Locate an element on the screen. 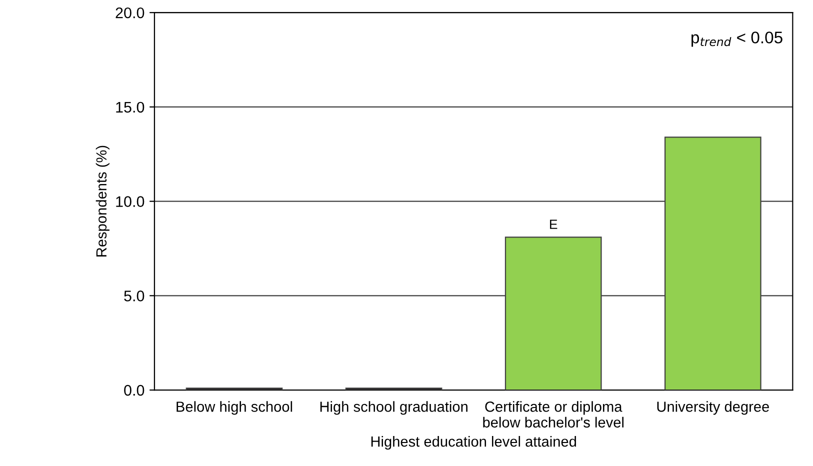 The image size is (813, 466). x-tick-label: High school graduation is located at coordinates (394, 408).